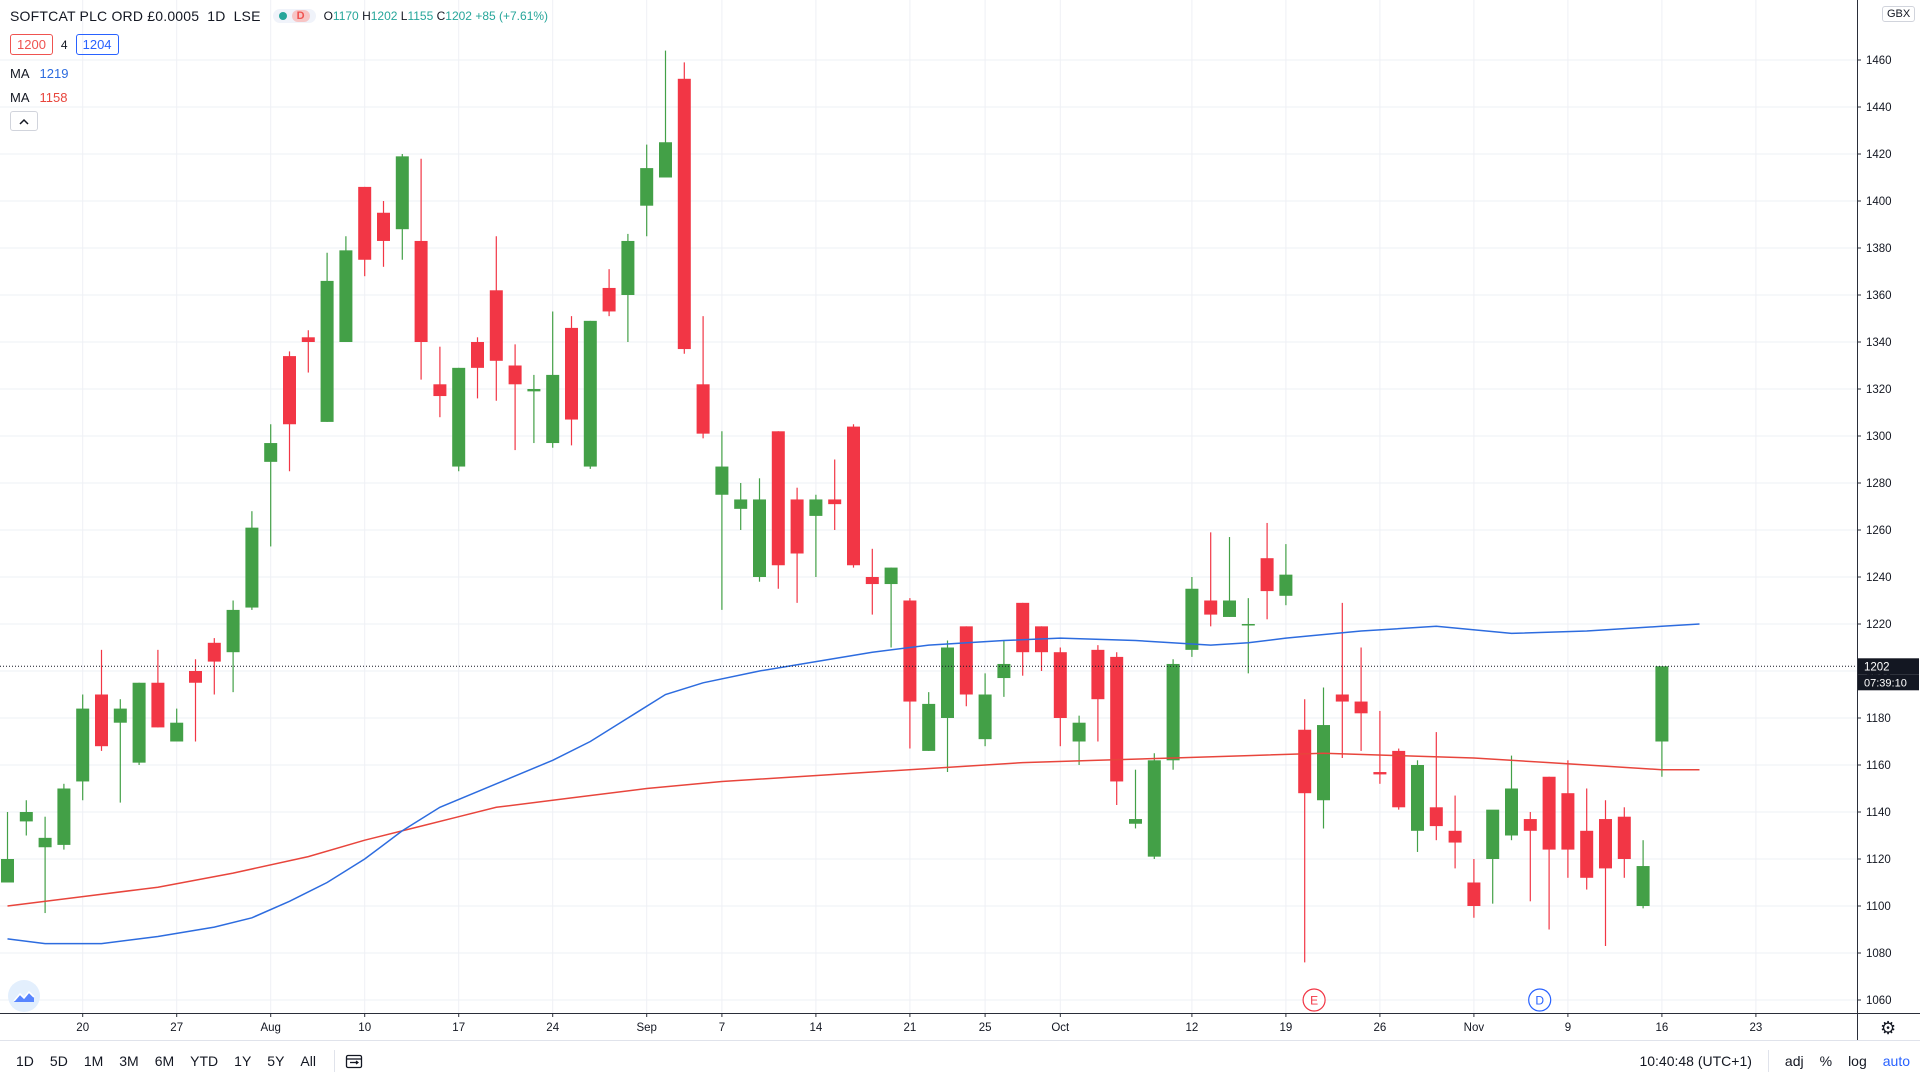 The height and width of the screenshot is (1081, 1920). What do you see at coordinates (1857, 1061) in the screenshot?
I see `log-toggle: log` at bounding box center [1857, 1061].